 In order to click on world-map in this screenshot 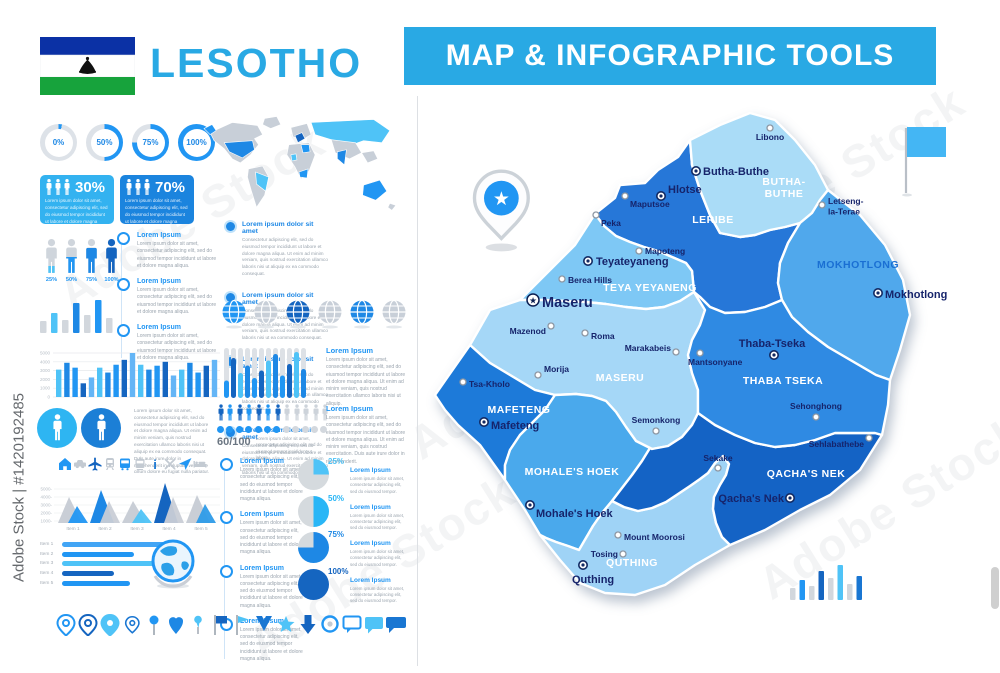, I will do `click(300, 163)`.